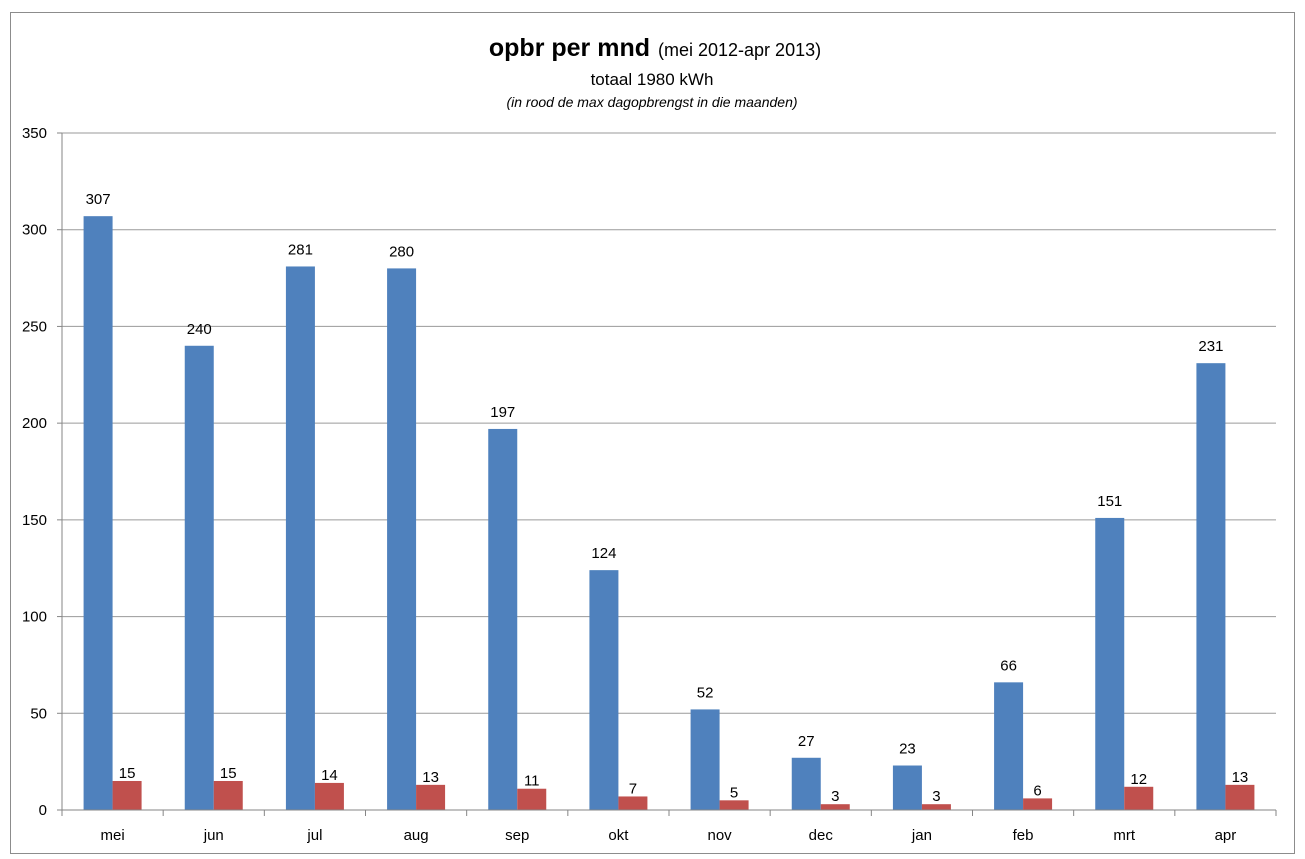 The width and height of the screenshot is (1305, 859). I want to click on y-tick-label: 300, so click(34, 230).